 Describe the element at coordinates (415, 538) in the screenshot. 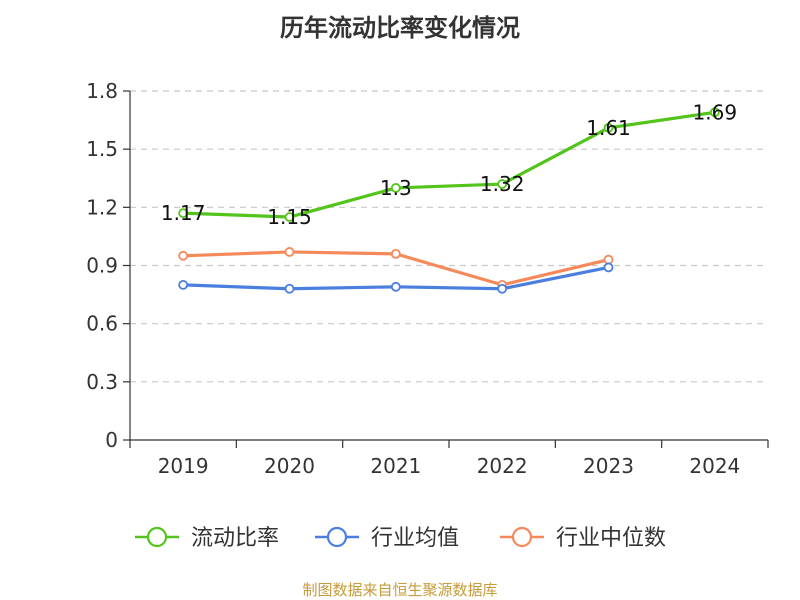

I see `legend-label: 行业均值` at that location.